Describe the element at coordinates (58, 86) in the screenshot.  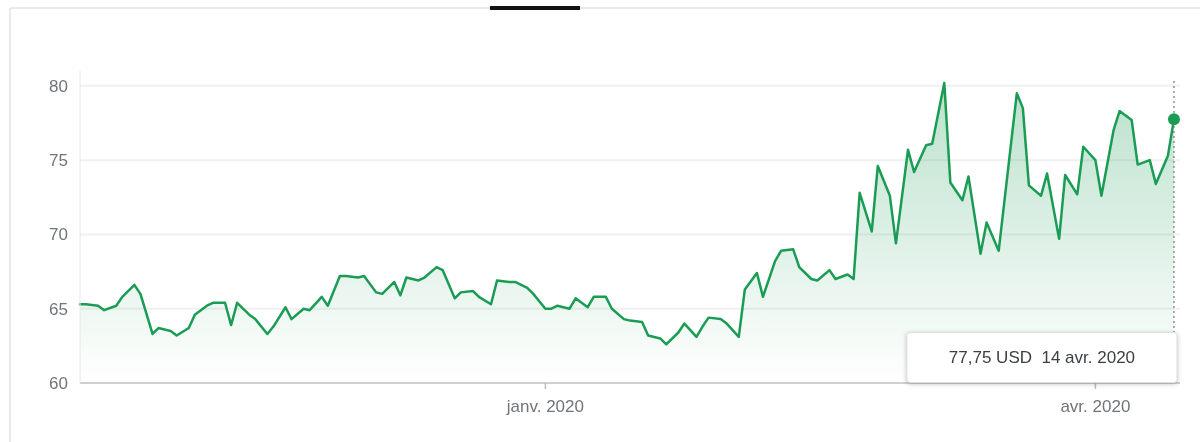
I see `y-tick-label: 80` at that location.